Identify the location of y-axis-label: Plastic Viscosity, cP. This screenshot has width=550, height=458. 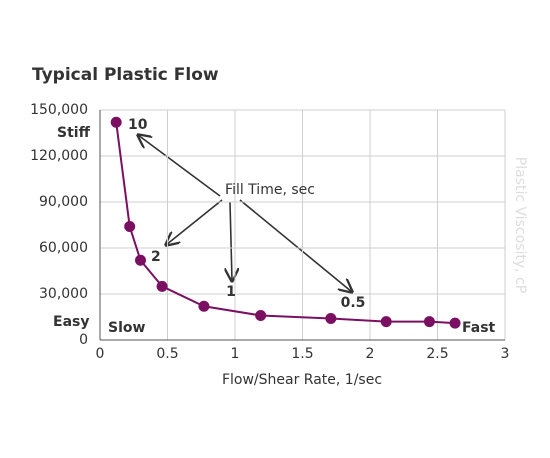
(520, 225).